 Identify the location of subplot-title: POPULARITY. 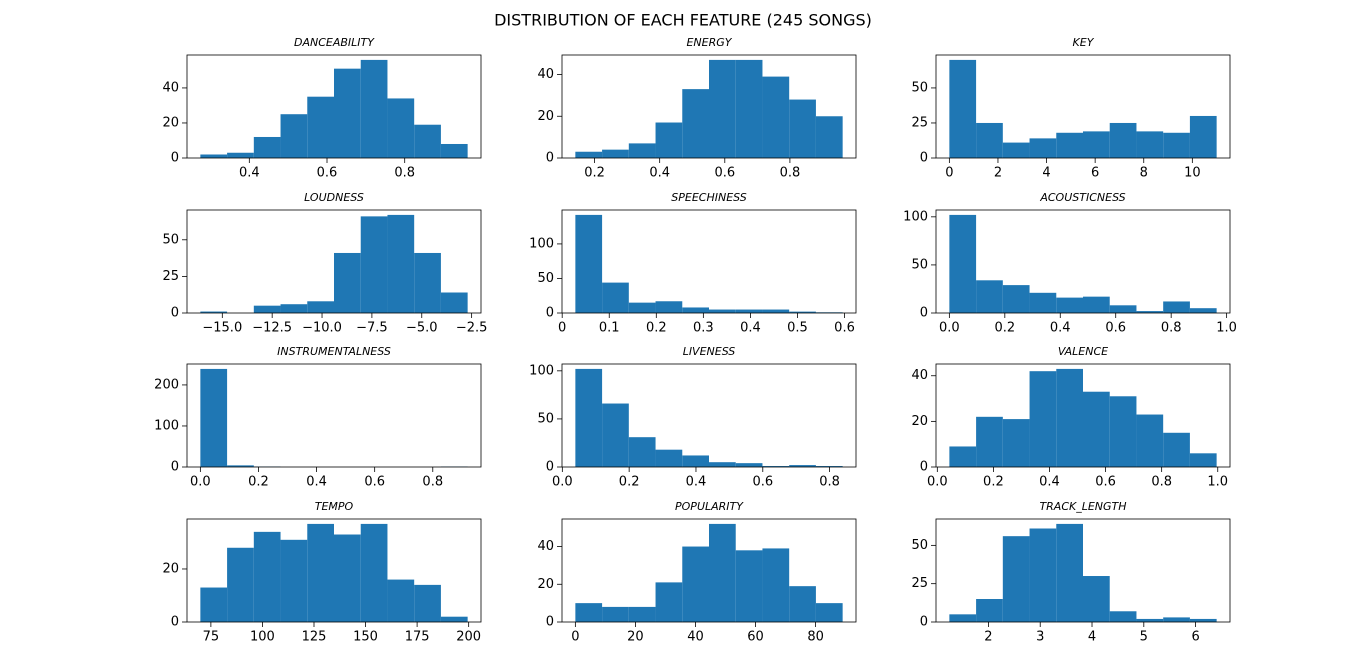
(709, 506).